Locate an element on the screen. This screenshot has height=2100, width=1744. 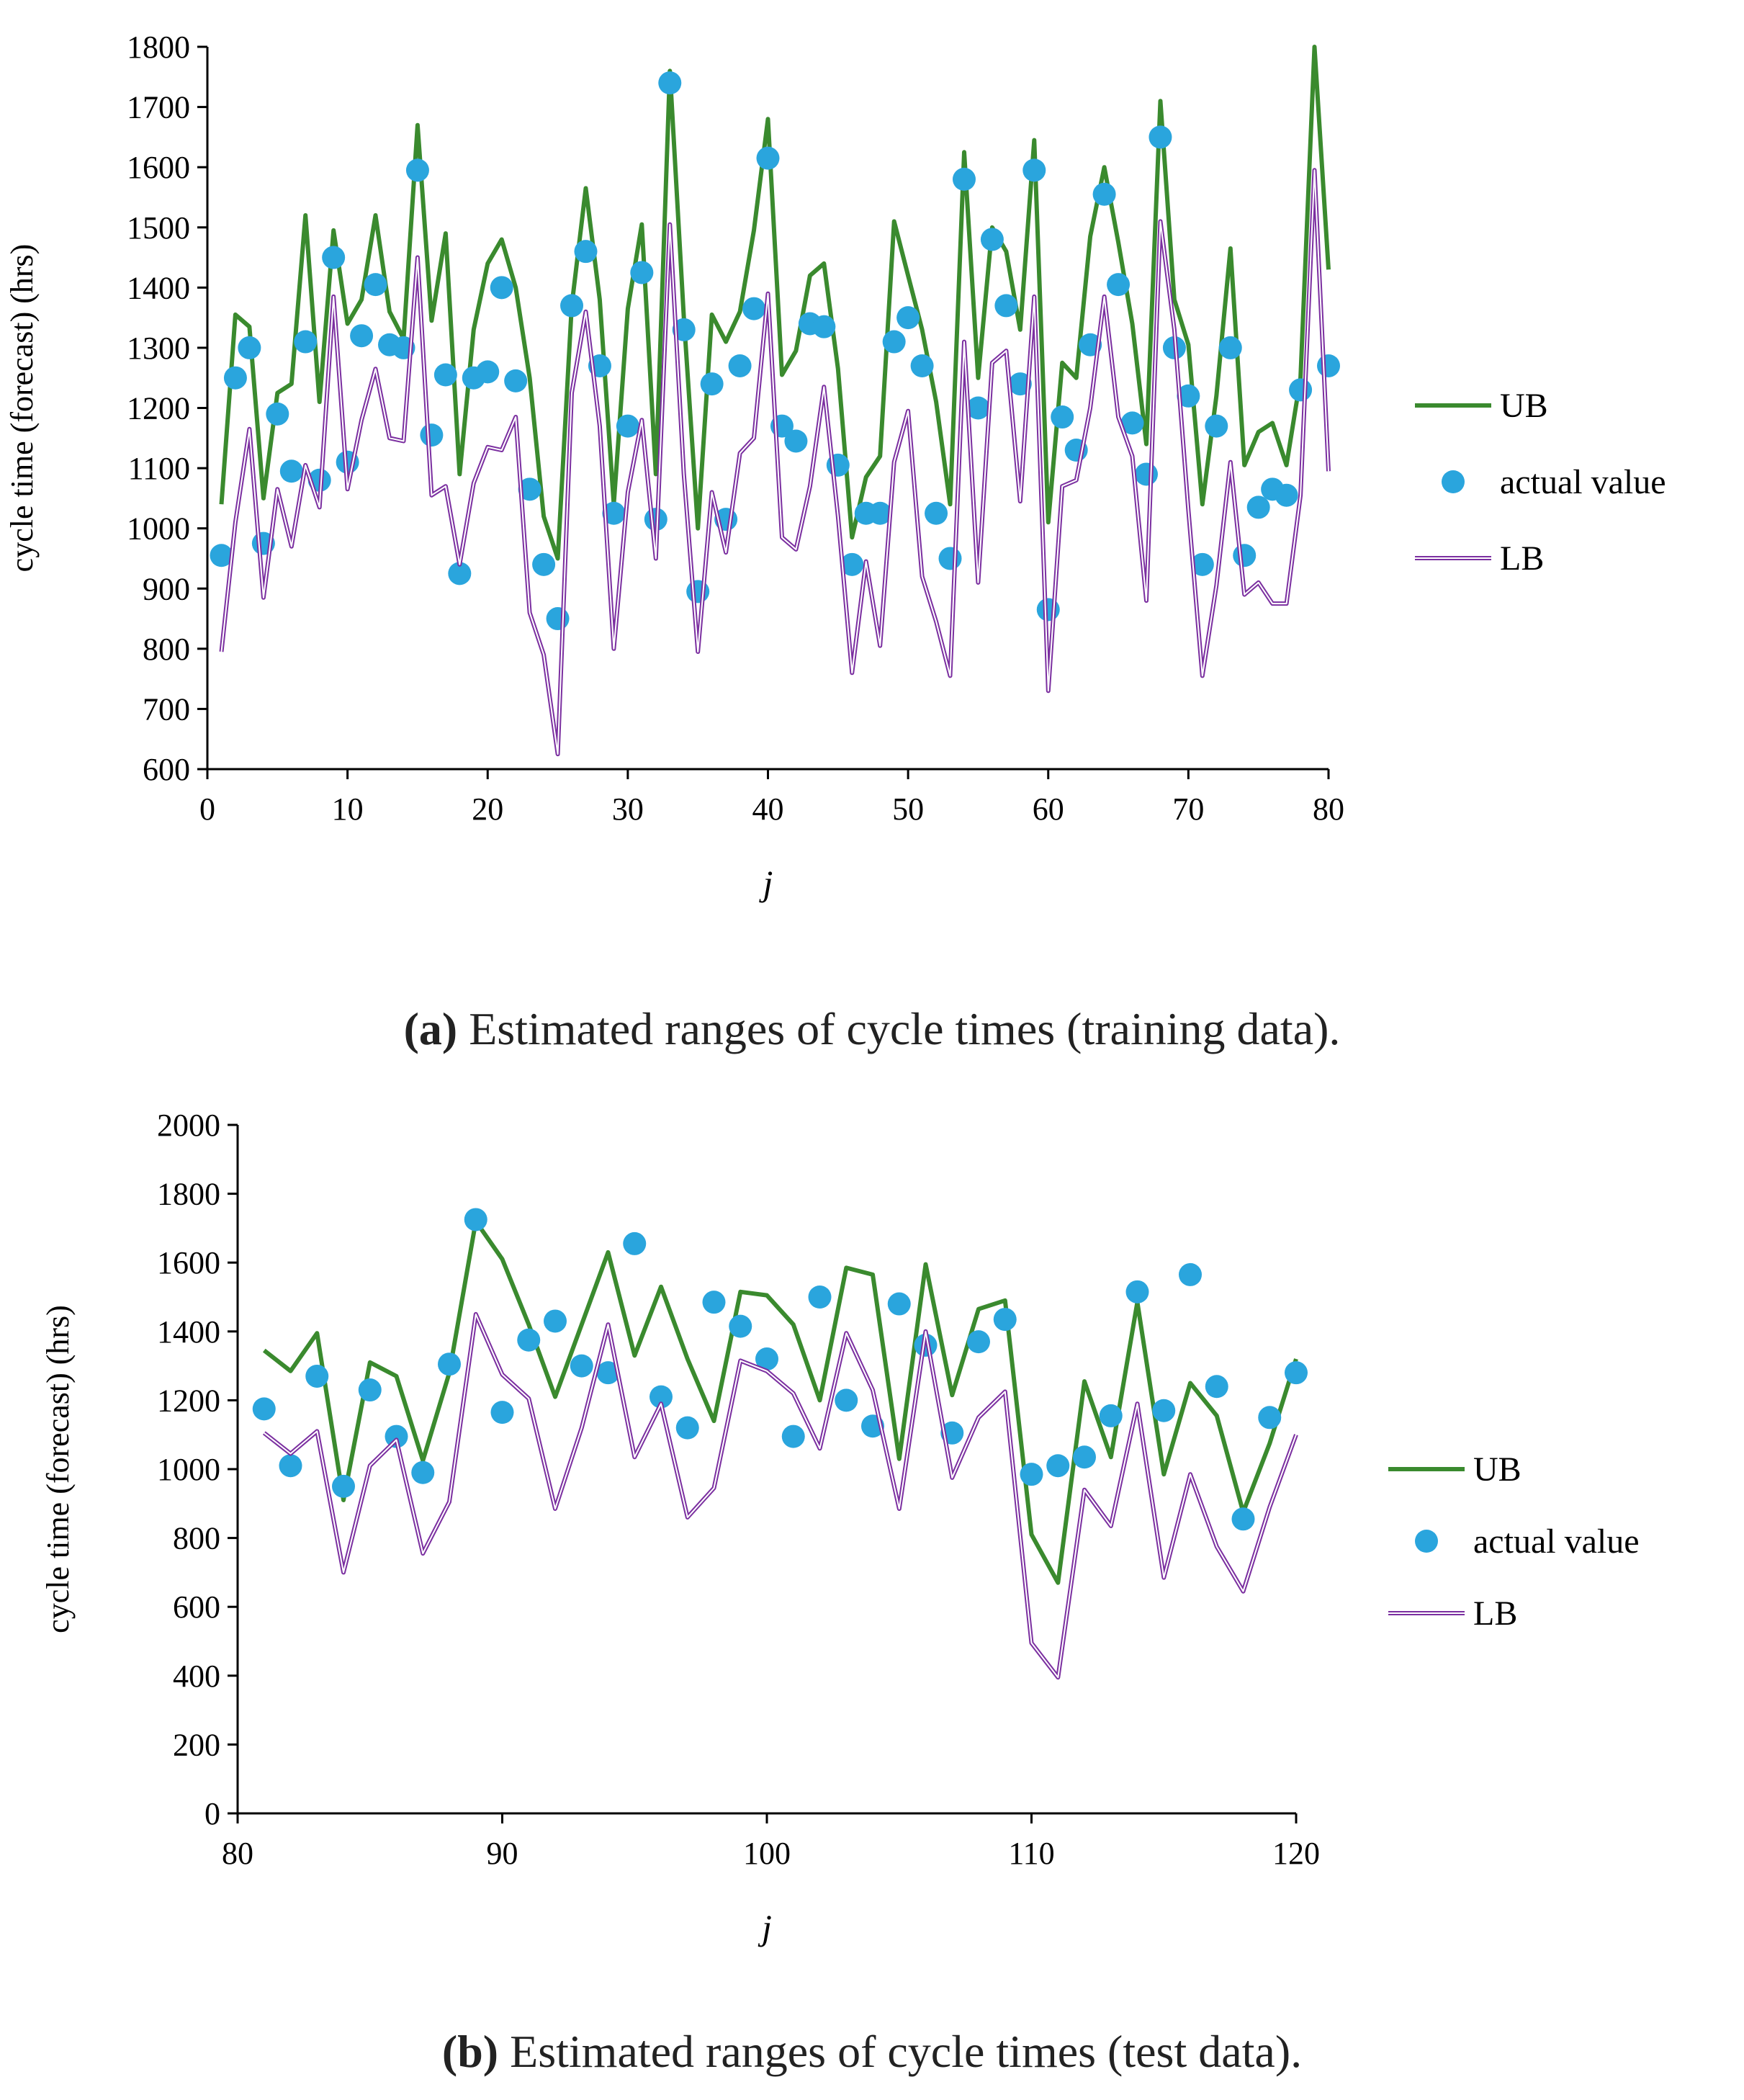
y-tick-label: 1800 is located at coordinates (158, 47).